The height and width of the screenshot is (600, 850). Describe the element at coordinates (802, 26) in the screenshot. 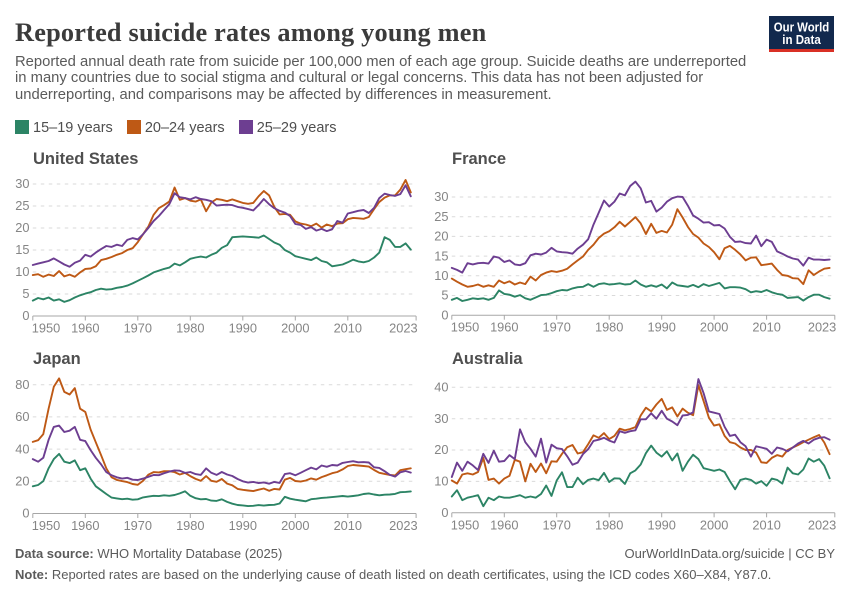

I see `svg-text: Our World` at that location.